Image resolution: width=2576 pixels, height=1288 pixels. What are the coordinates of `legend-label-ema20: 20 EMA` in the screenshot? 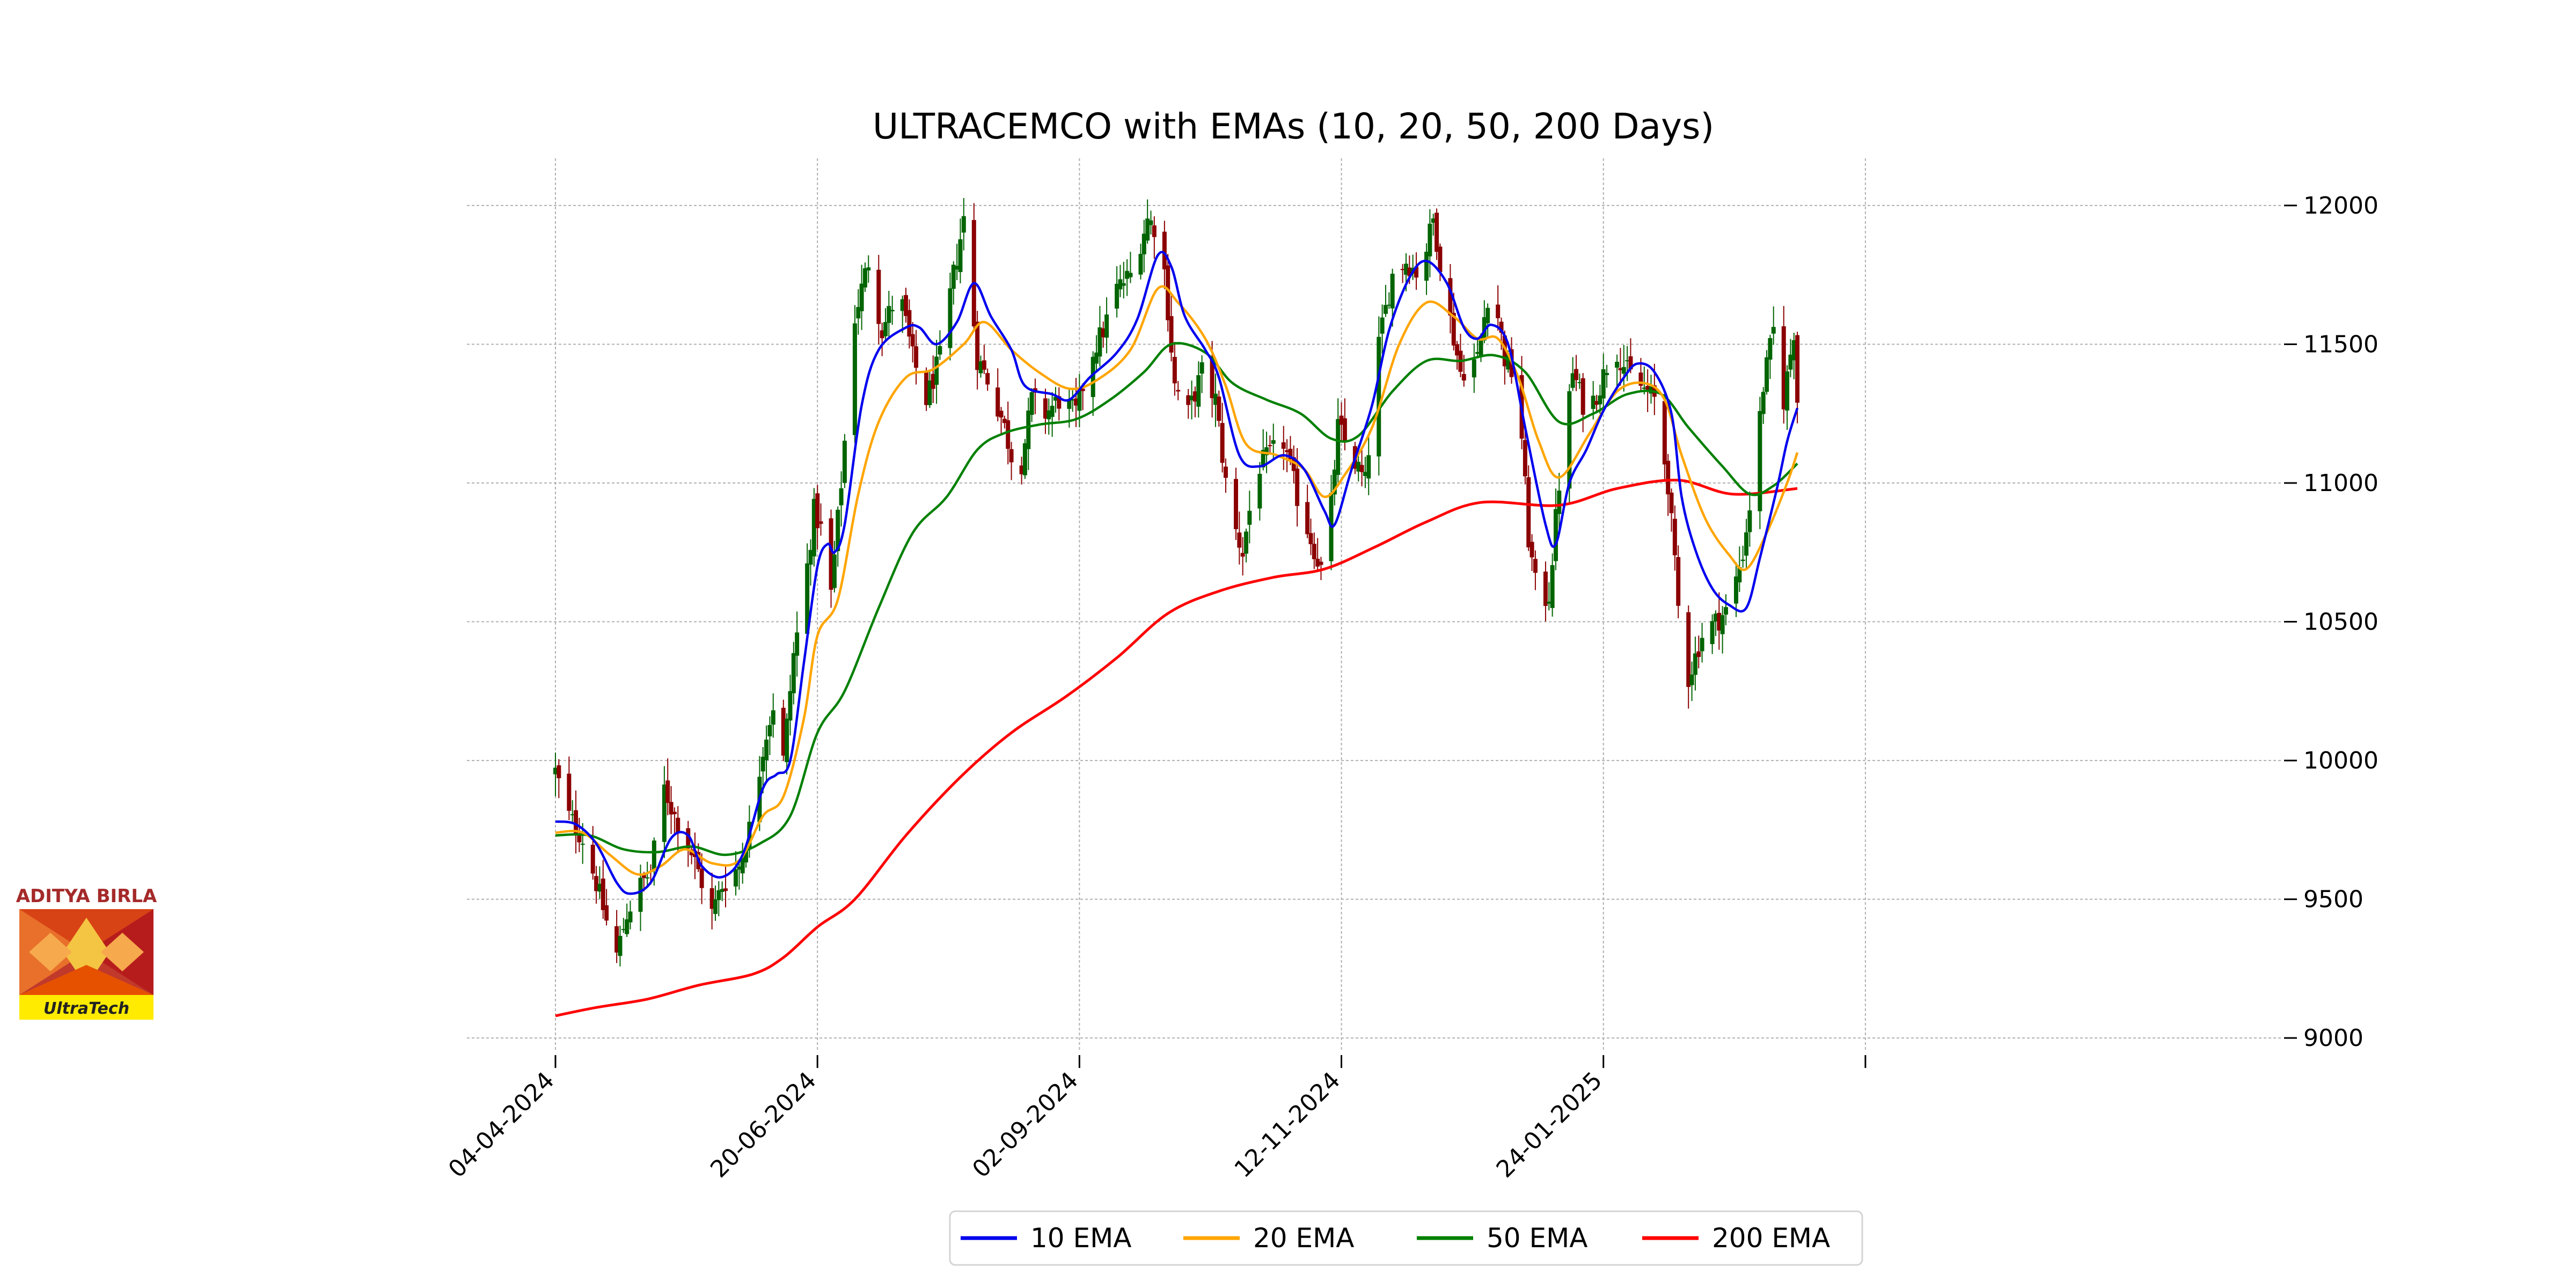 It's located at (1303, 1238).